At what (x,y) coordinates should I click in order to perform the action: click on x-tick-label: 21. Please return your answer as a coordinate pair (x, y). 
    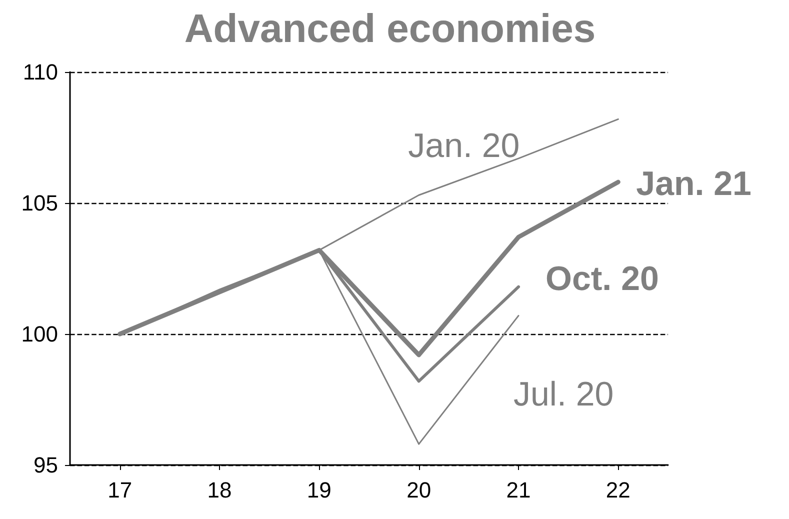
    Looking at the image, I should click on (518, 490).